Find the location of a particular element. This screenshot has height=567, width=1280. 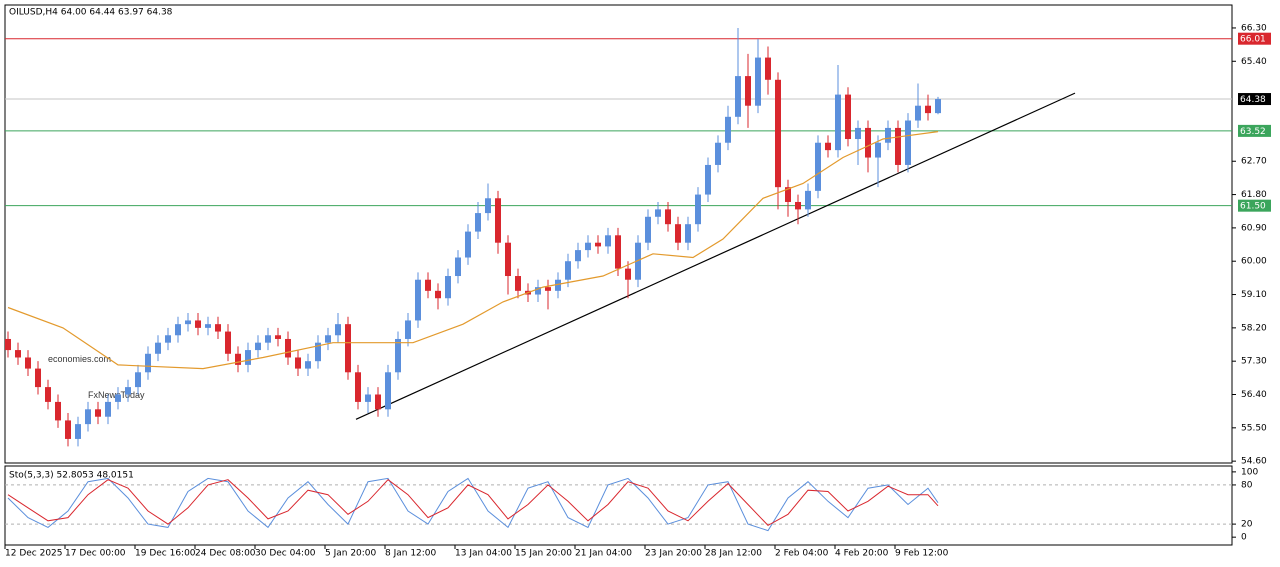

y-tick-label: 62.70 is located at coordinates (1254, 162).